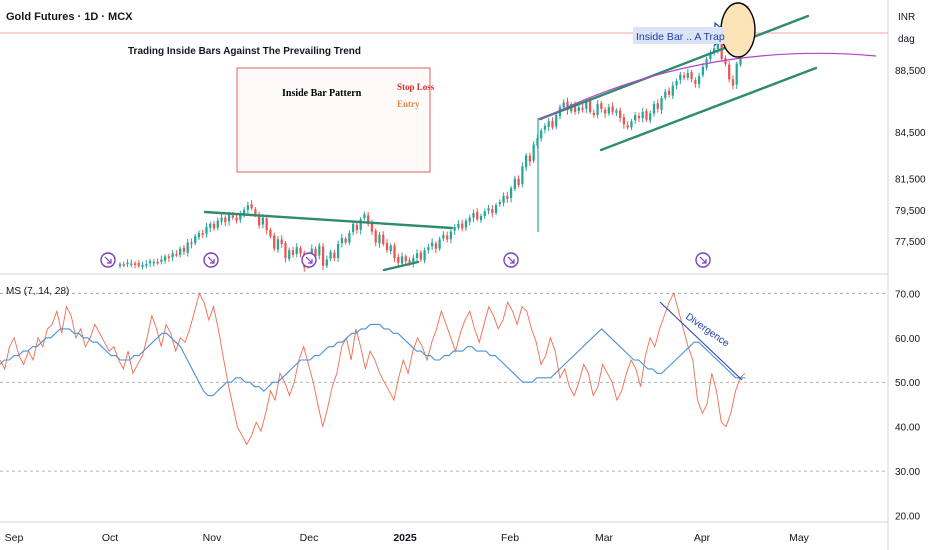 The image size is (932, 550). Describe the element at coordinates (738, 30) in the screenshot. I see `trap-circle` at that location.